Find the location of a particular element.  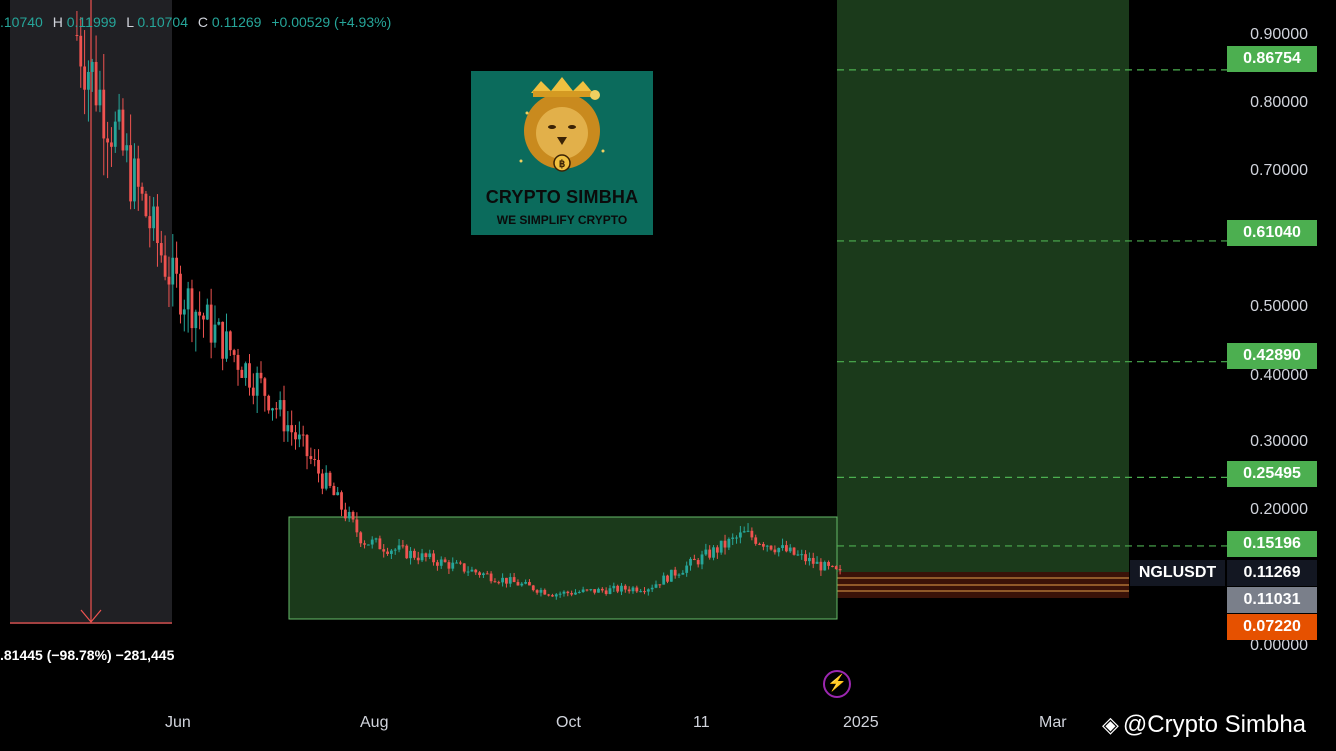

price-label: 0.20000 is located at coordinates (1279, 509).